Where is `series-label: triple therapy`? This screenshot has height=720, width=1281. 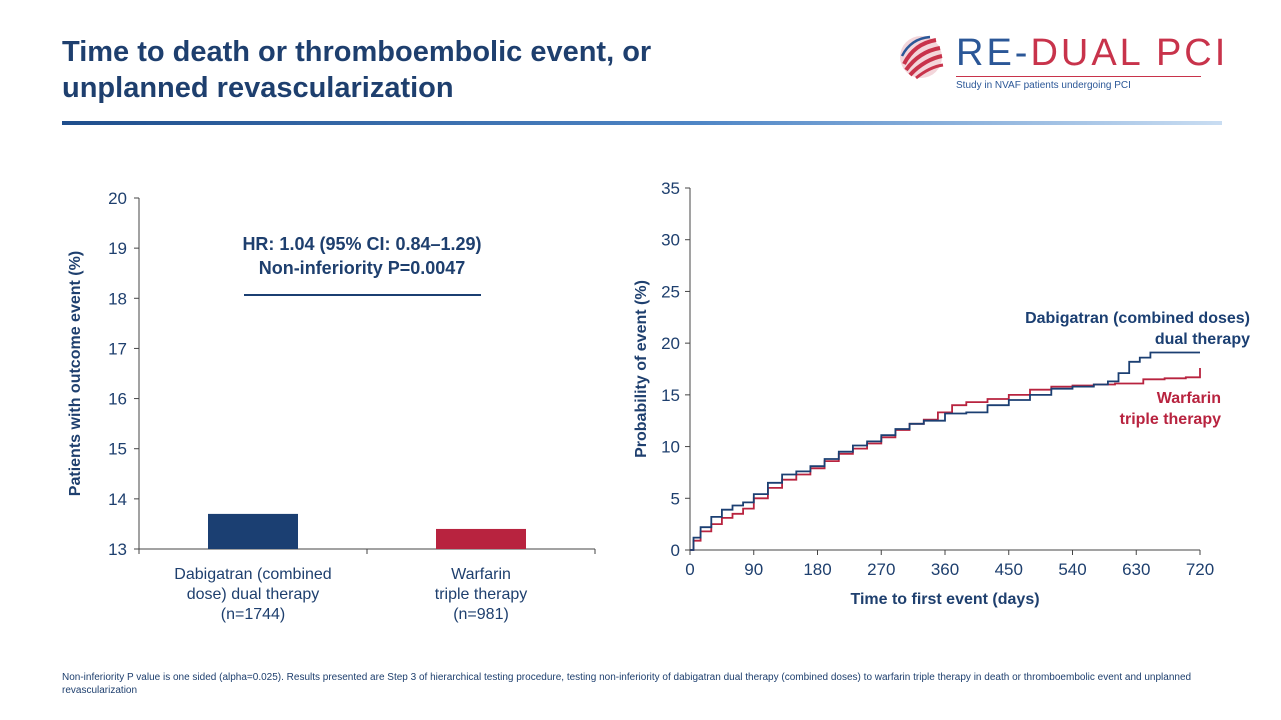 series-label: triple therapy is located at coordinates (1170, 419).